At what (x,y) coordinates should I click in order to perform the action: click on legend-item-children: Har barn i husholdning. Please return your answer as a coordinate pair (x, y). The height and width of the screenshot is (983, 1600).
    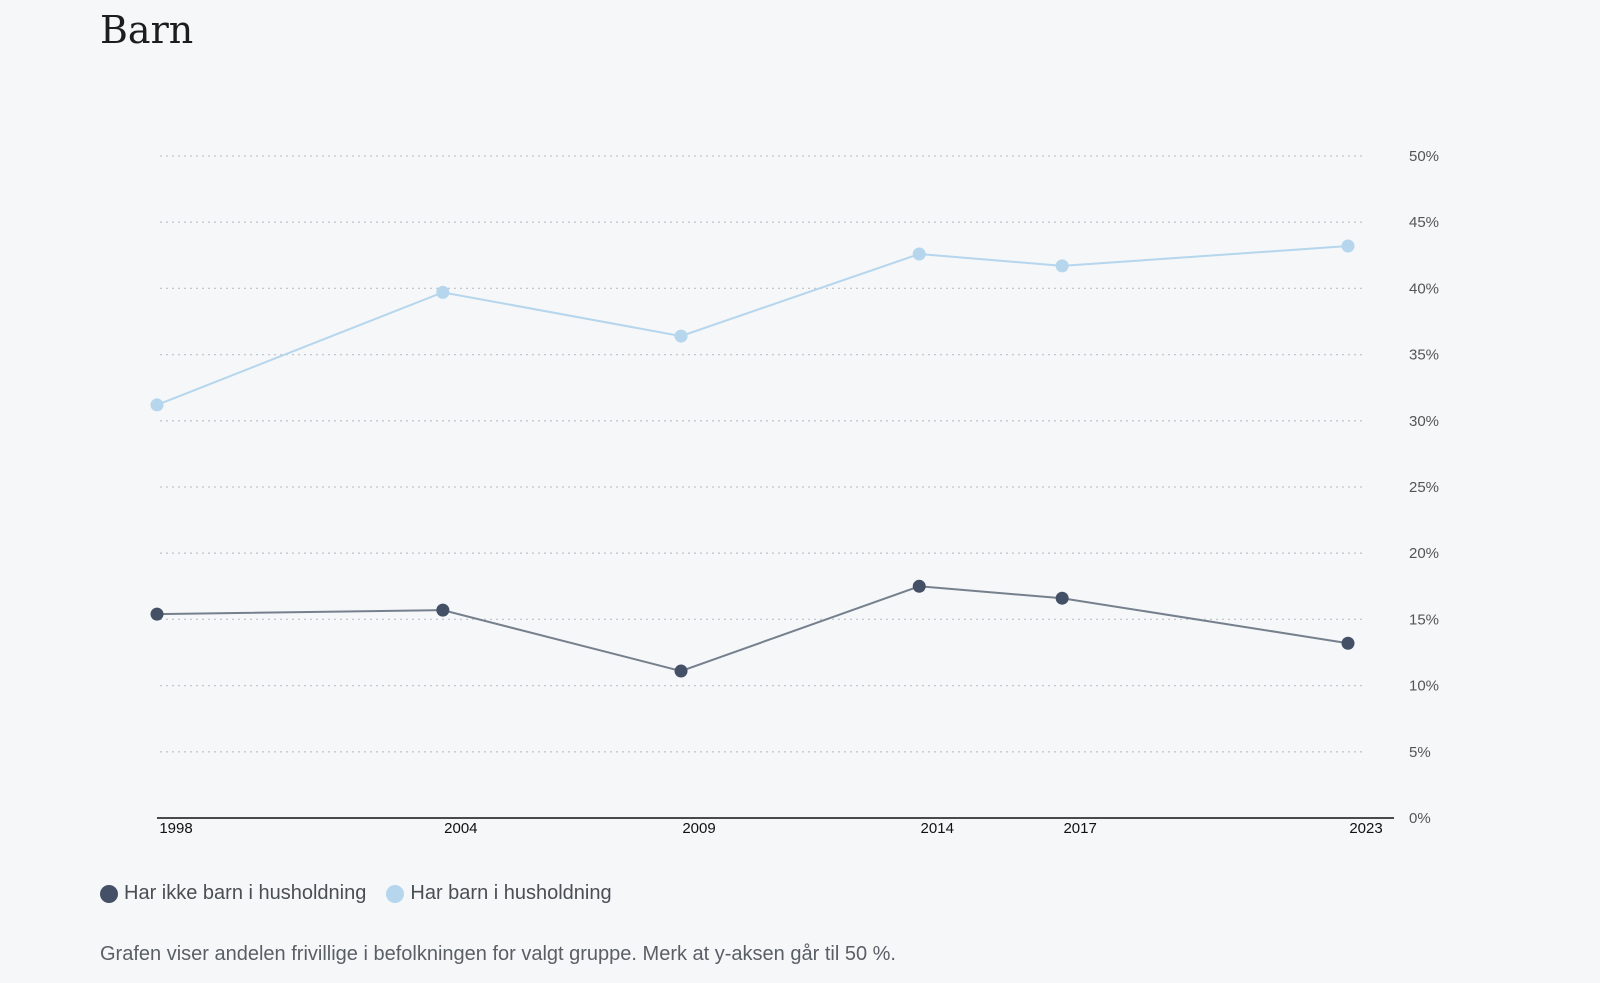
    Looking at the image, I should click on (499, 893).